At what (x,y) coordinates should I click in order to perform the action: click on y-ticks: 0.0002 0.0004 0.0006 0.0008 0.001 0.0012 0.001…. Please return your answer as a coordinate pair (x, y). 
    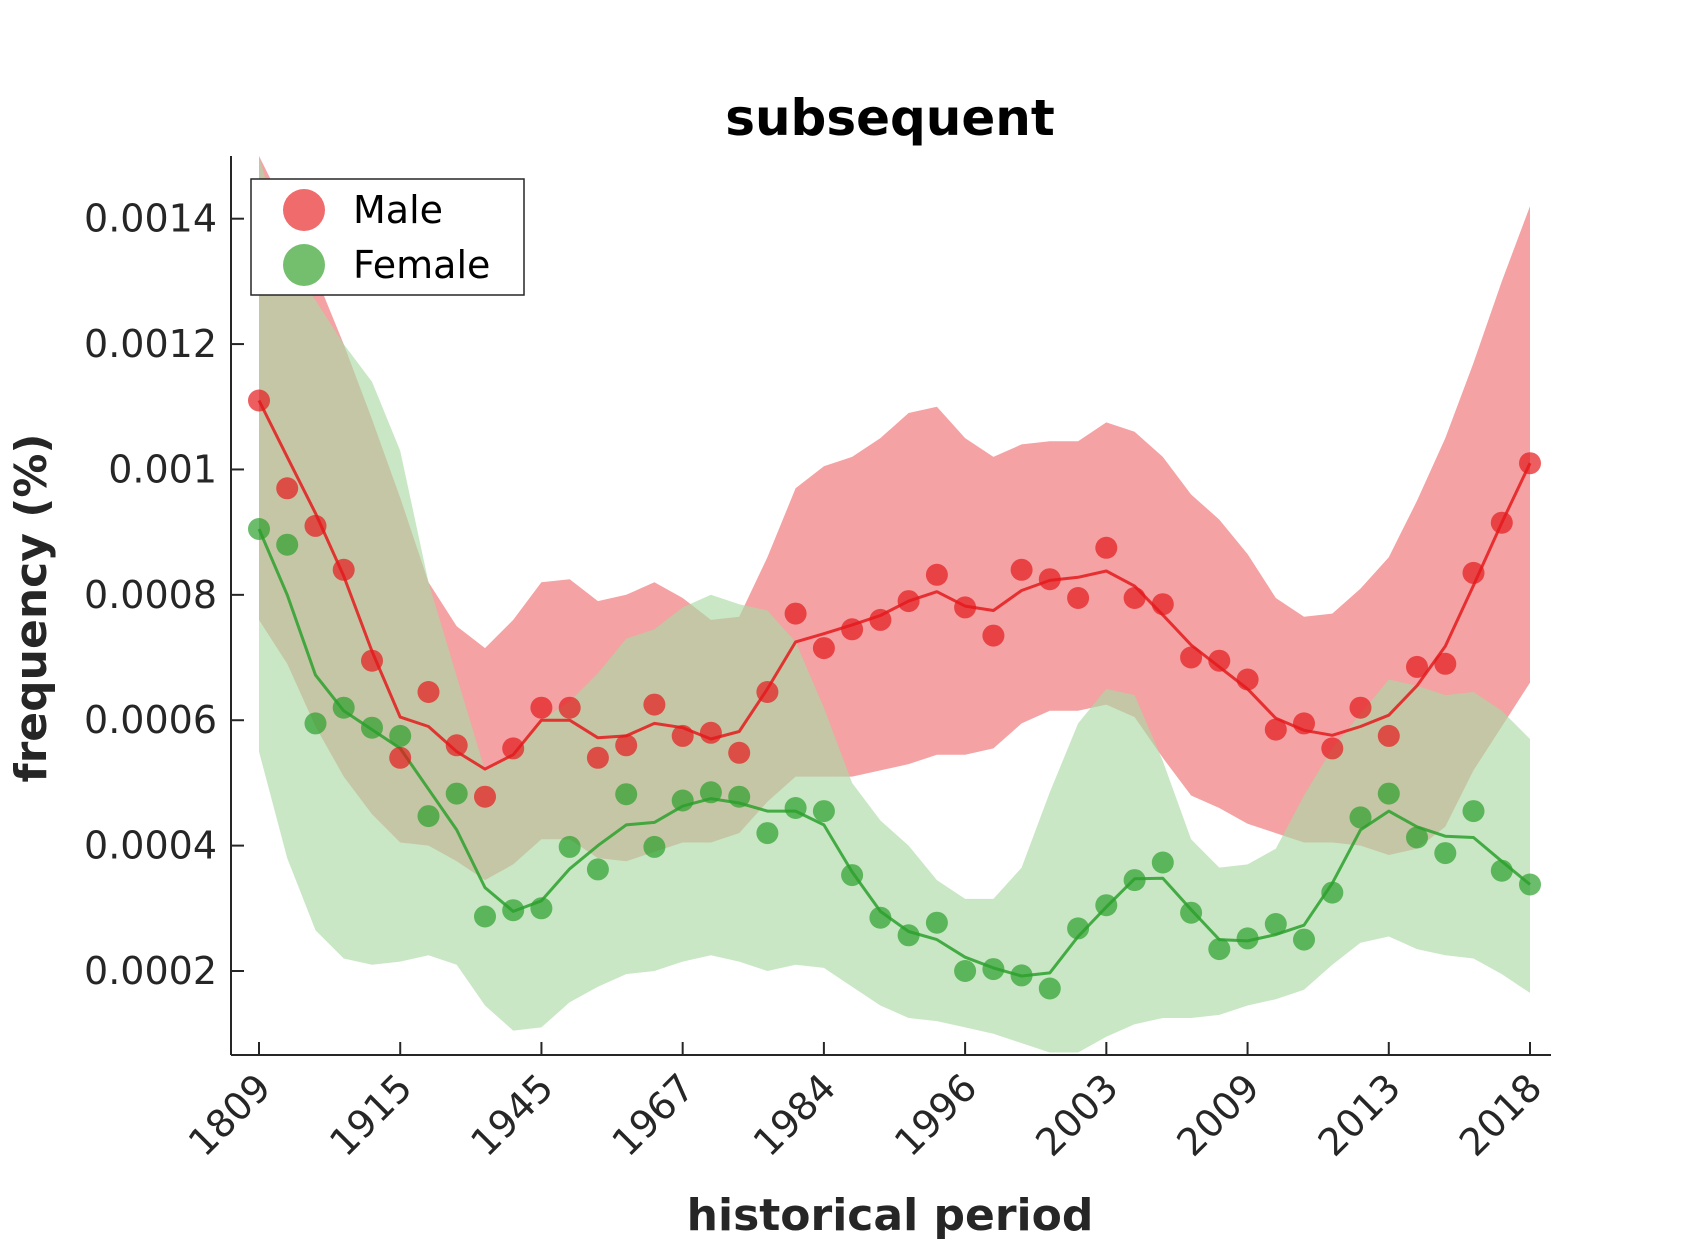
    Looking at the image, I should click on (164, 595).